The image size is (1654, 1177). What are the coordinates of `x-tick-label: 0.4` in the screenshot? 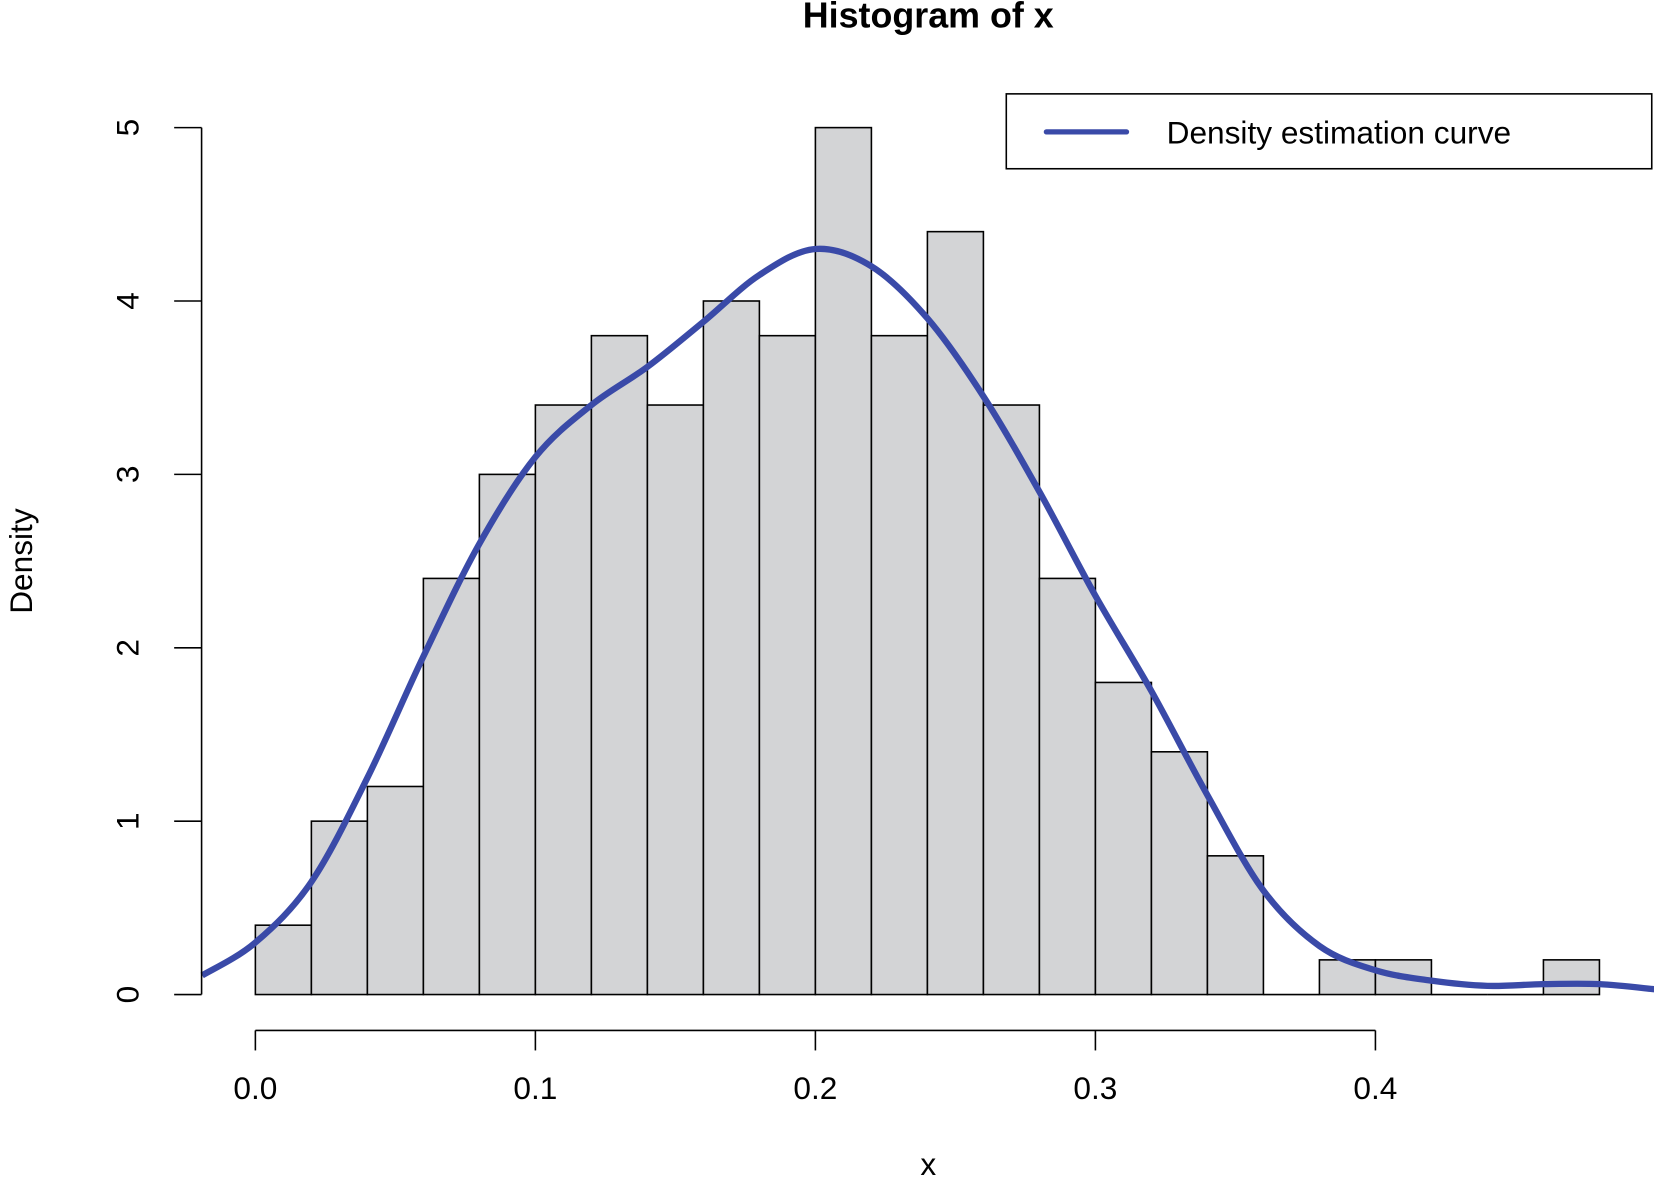 It's located at (1375, 1088).